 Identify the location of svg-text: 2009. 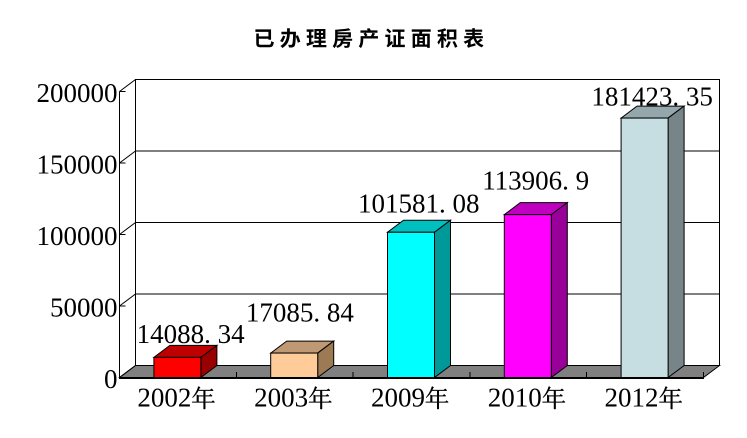
(398, 398).